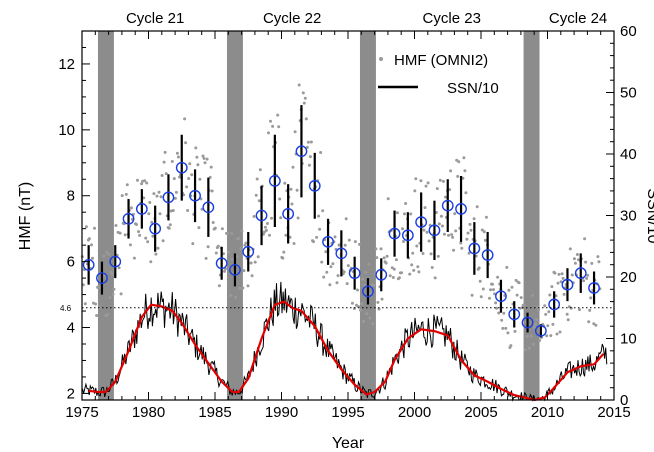  What do you see at coordinates (66, 64) in the screenshot?
I see `y-left-tick-label: 12` at bounding box center [66, 64].